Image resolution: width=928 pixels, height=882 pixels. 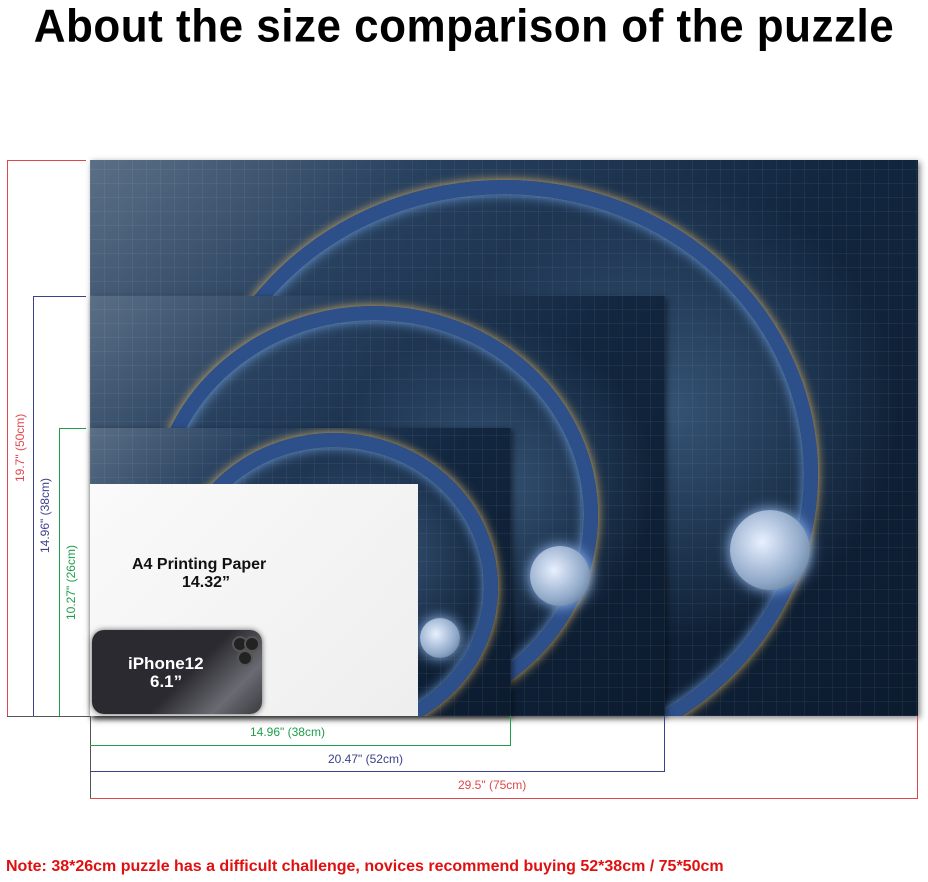 I want to click on baseline, so click(x=48, y=716).